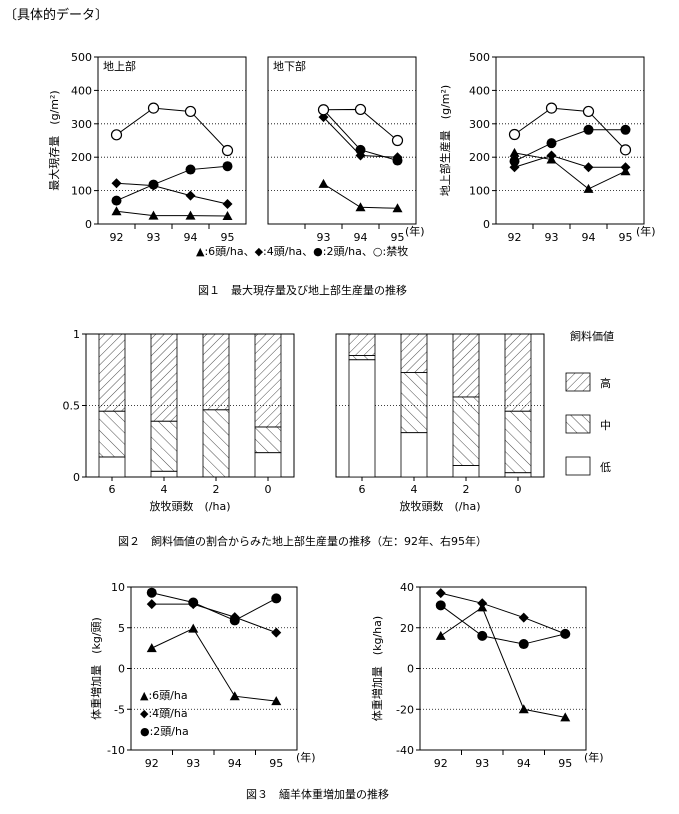  I want to click on fig1-c-series-0-line, so click(570, 171).